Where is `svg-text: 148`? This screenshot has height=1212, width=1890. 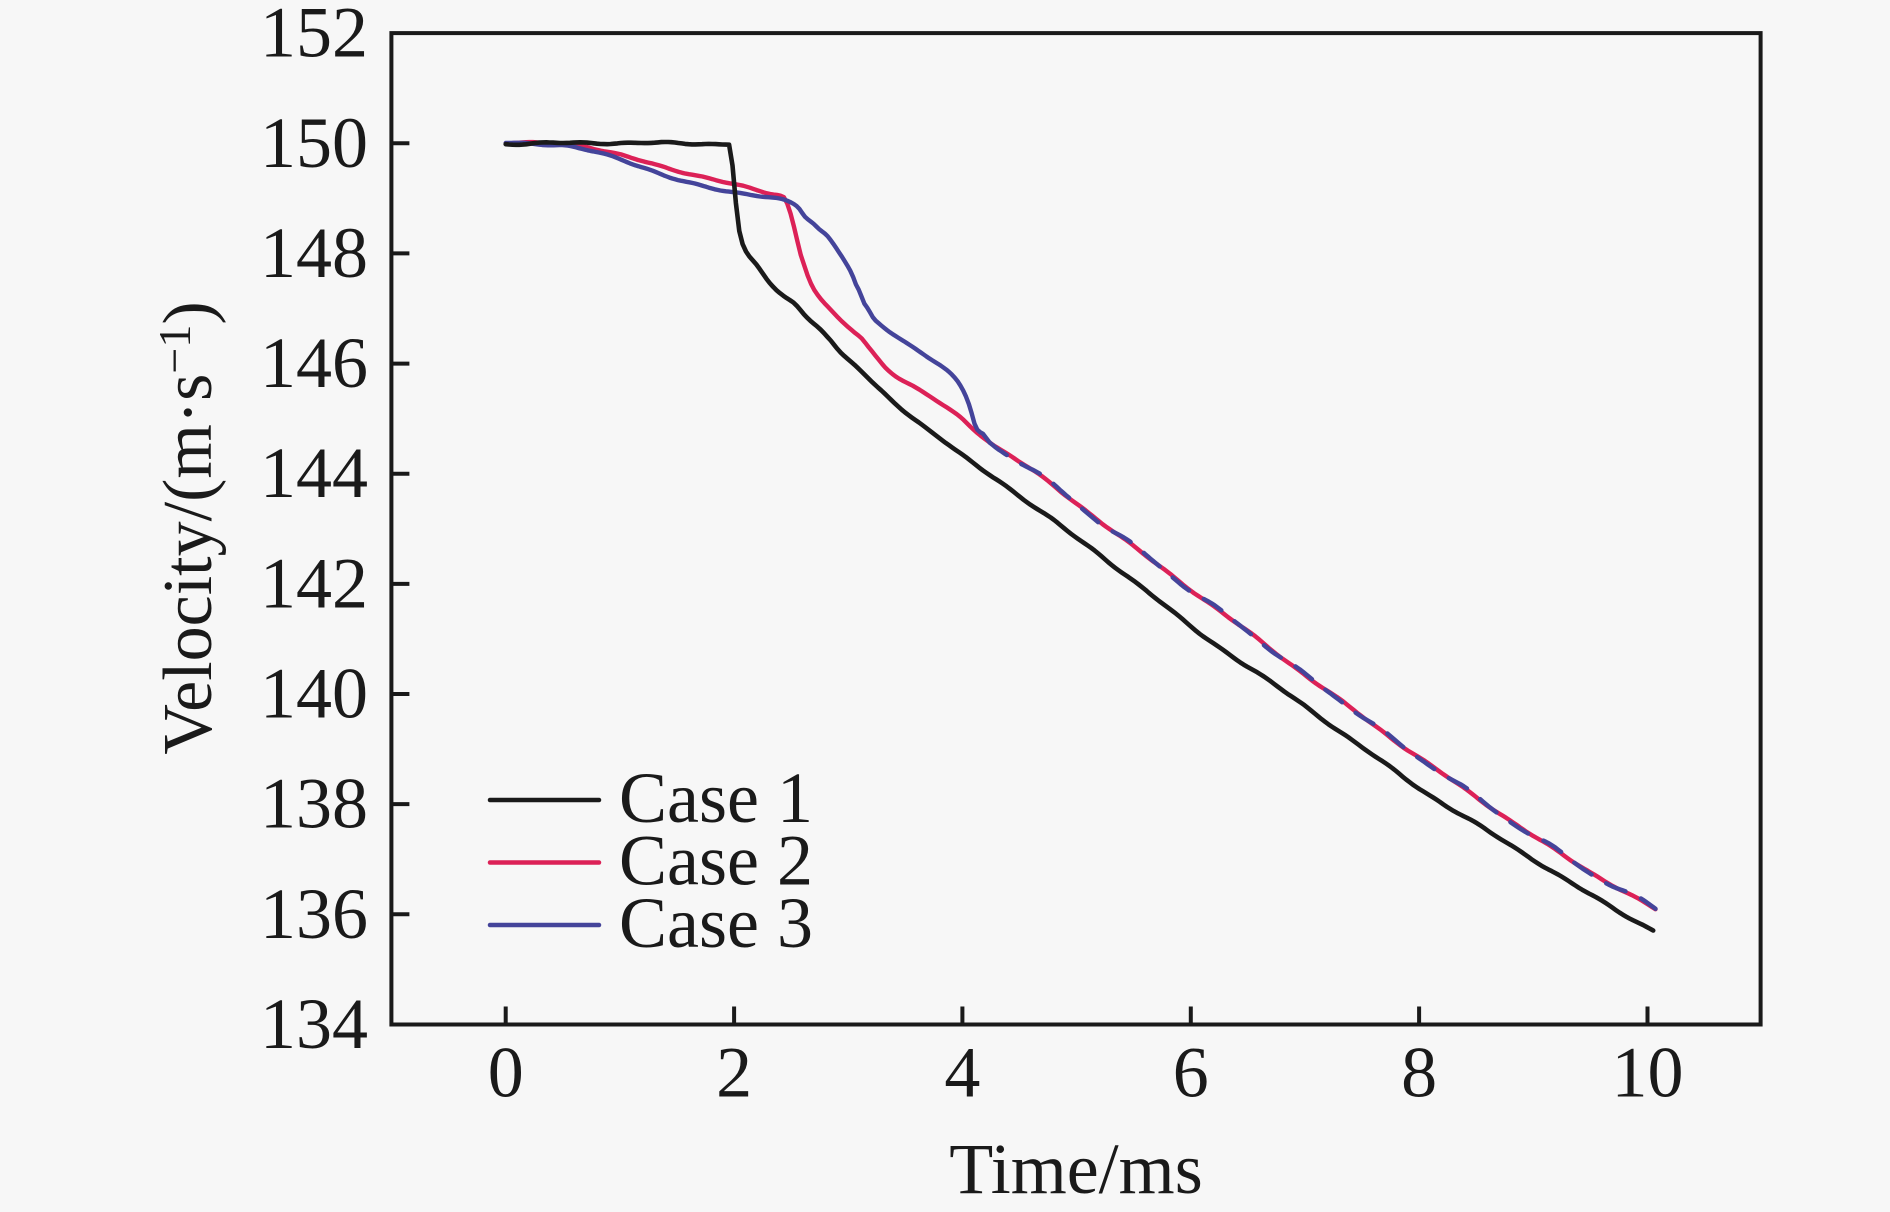 svg-text: 148 is located at coordinates (314, 253).